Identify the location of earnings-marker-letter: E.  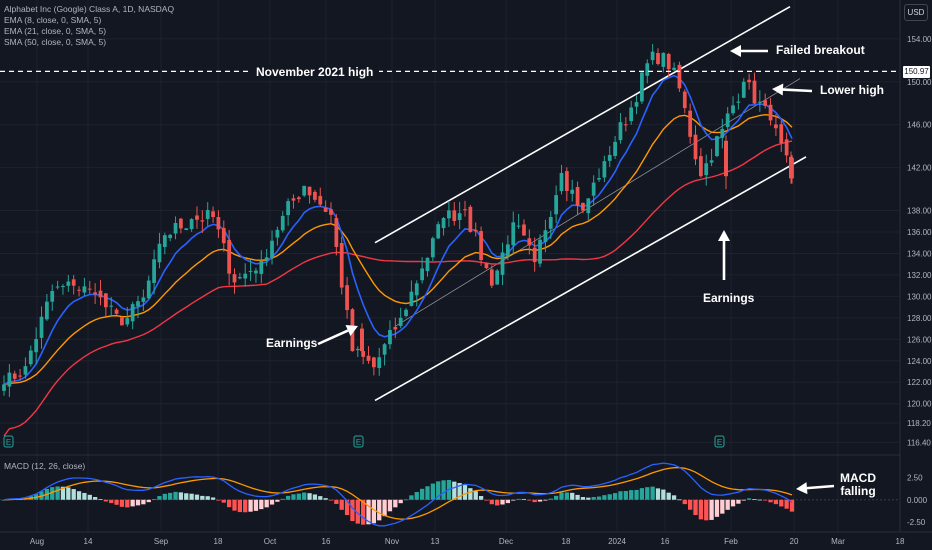
(8, 442).